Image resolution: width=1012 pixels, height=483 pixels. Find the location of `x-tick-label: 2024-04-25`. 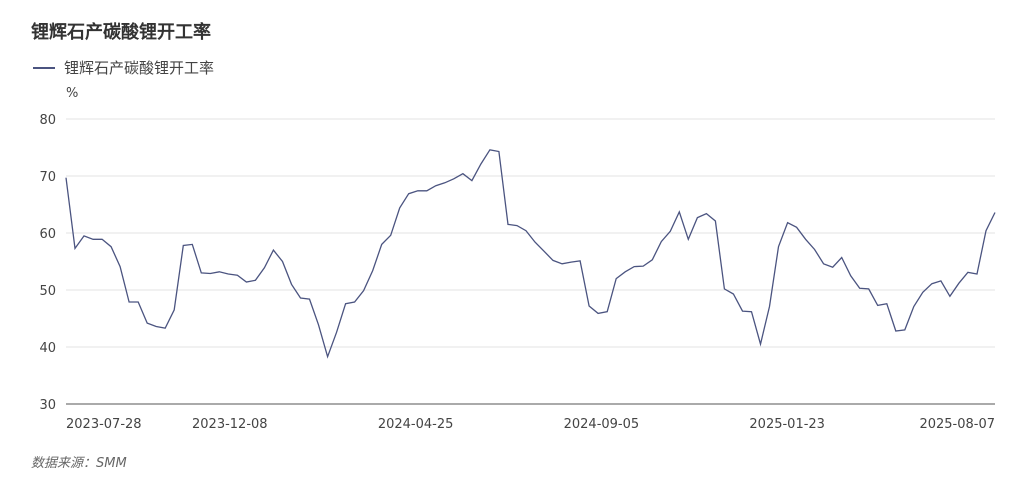

x-tick-label: 2024-04-25 is located at coordinates (416, 424).